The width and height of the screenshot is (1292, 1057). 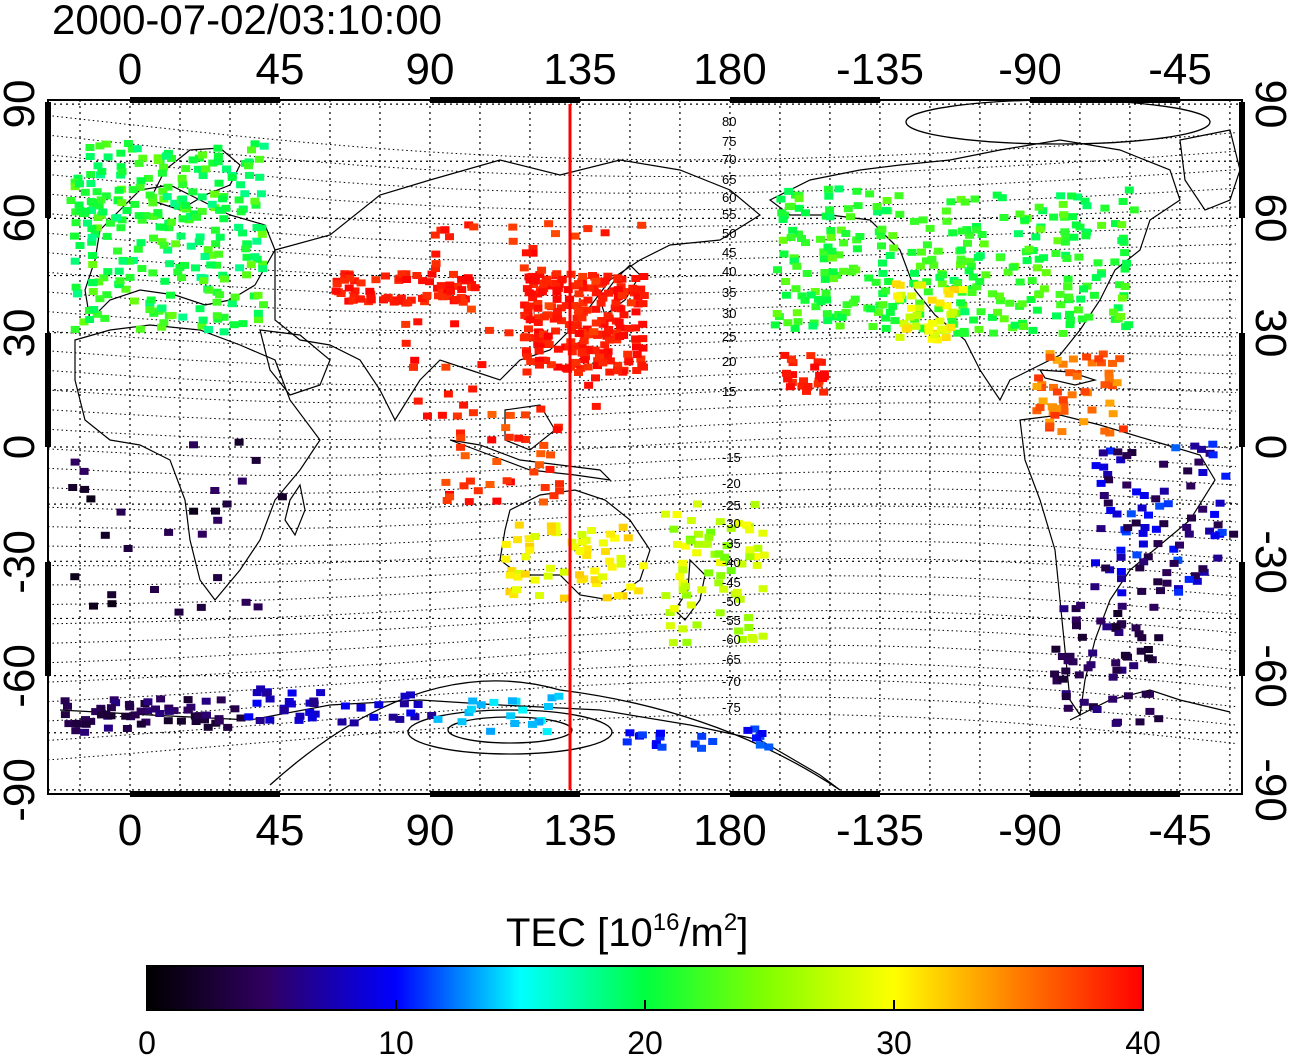 What do you see at coordinates (22, 447) in the screenshot?
I see `lat-tick-left: 0` at bounding box center [22, 447].